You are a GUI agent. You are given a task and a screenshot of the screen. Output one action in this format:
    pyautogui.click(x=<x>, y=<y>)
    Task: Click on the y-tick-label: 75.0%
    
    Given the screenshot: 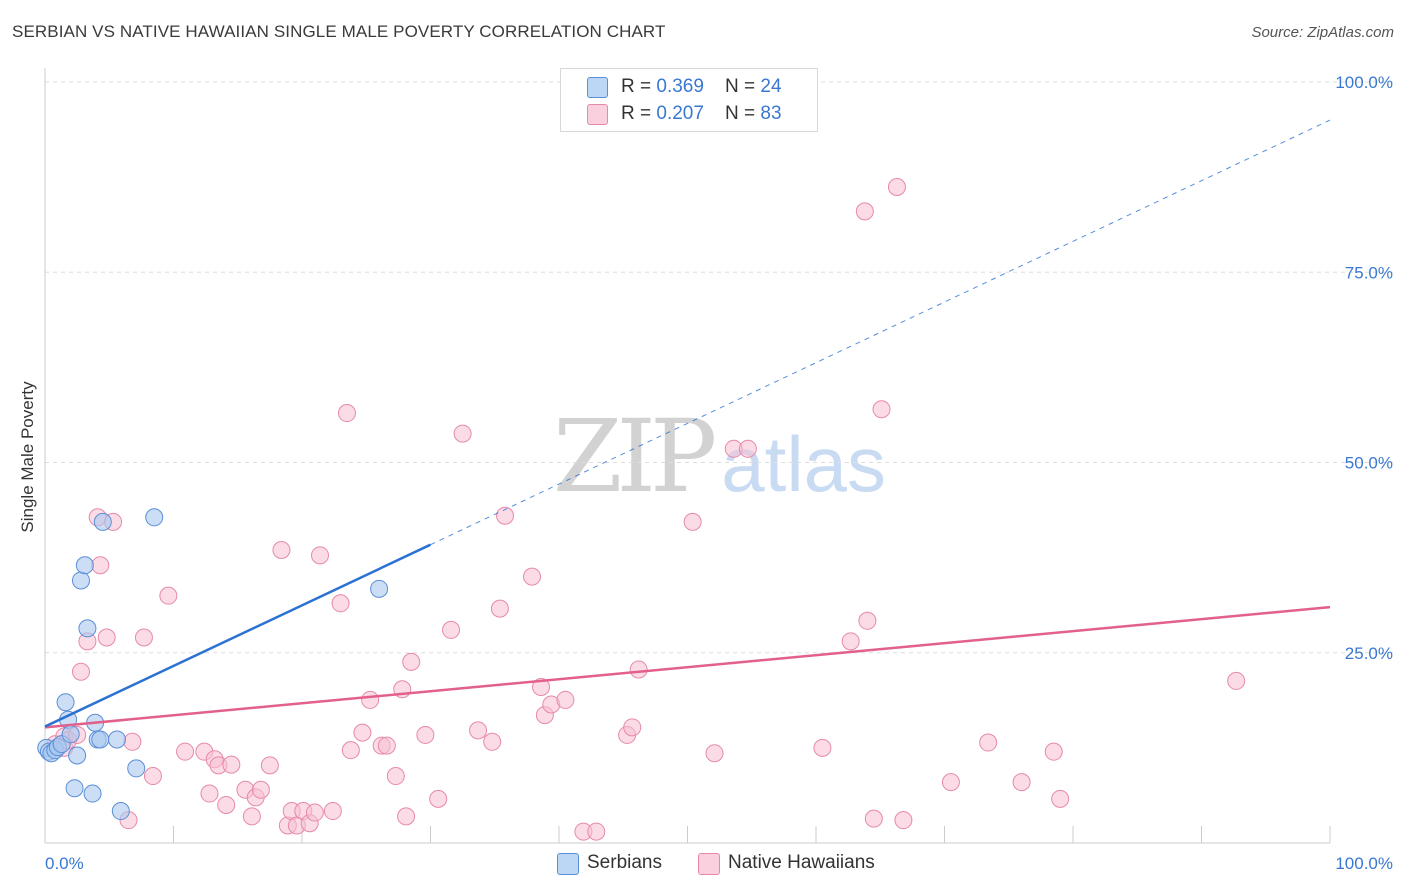 What is the action you would take?
    pyautogui.click(x=1369, y=272)
    